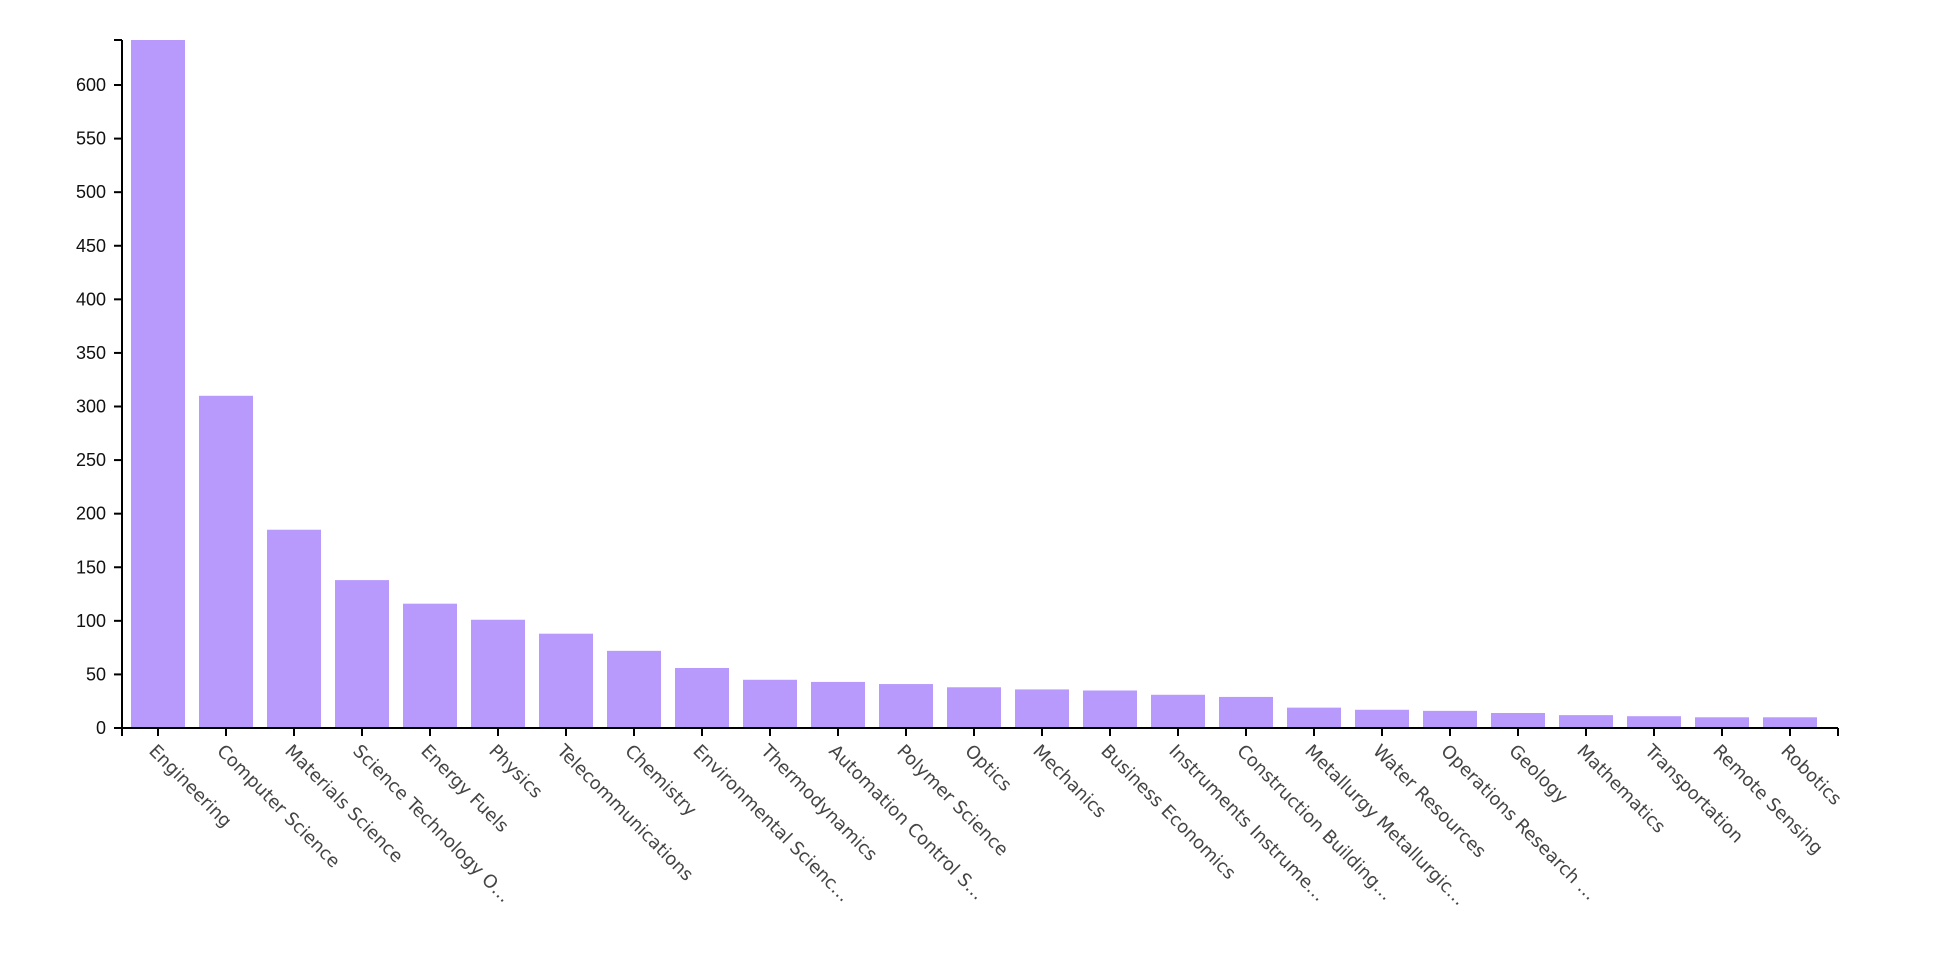  I want to click on y-tick-label: 550, so click(91, 139).